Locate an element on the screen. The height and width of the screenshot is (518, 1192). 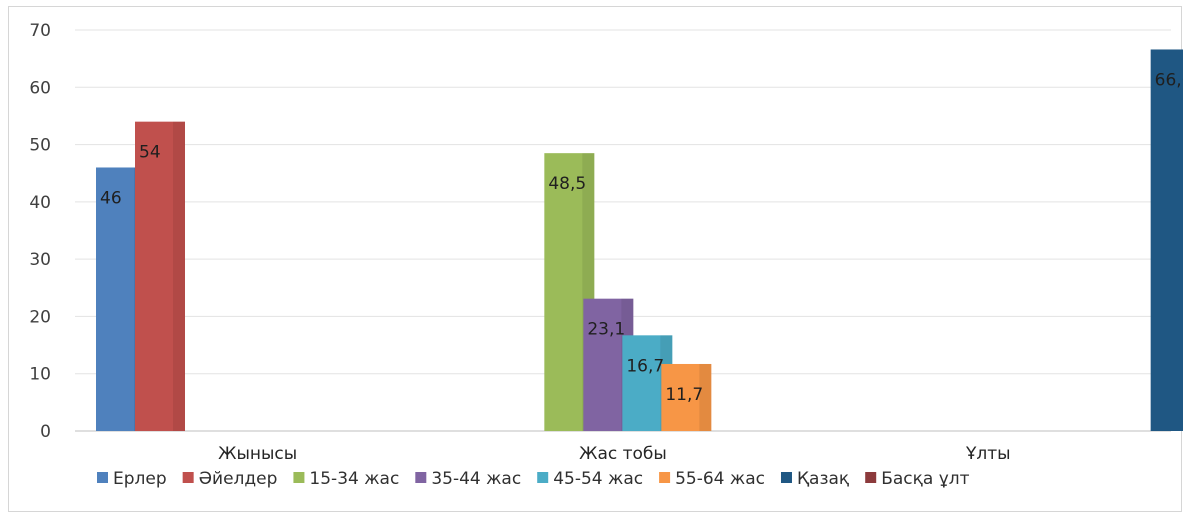
data-label-55-64-жас: 11,7 is located at coordinates (684, 395).